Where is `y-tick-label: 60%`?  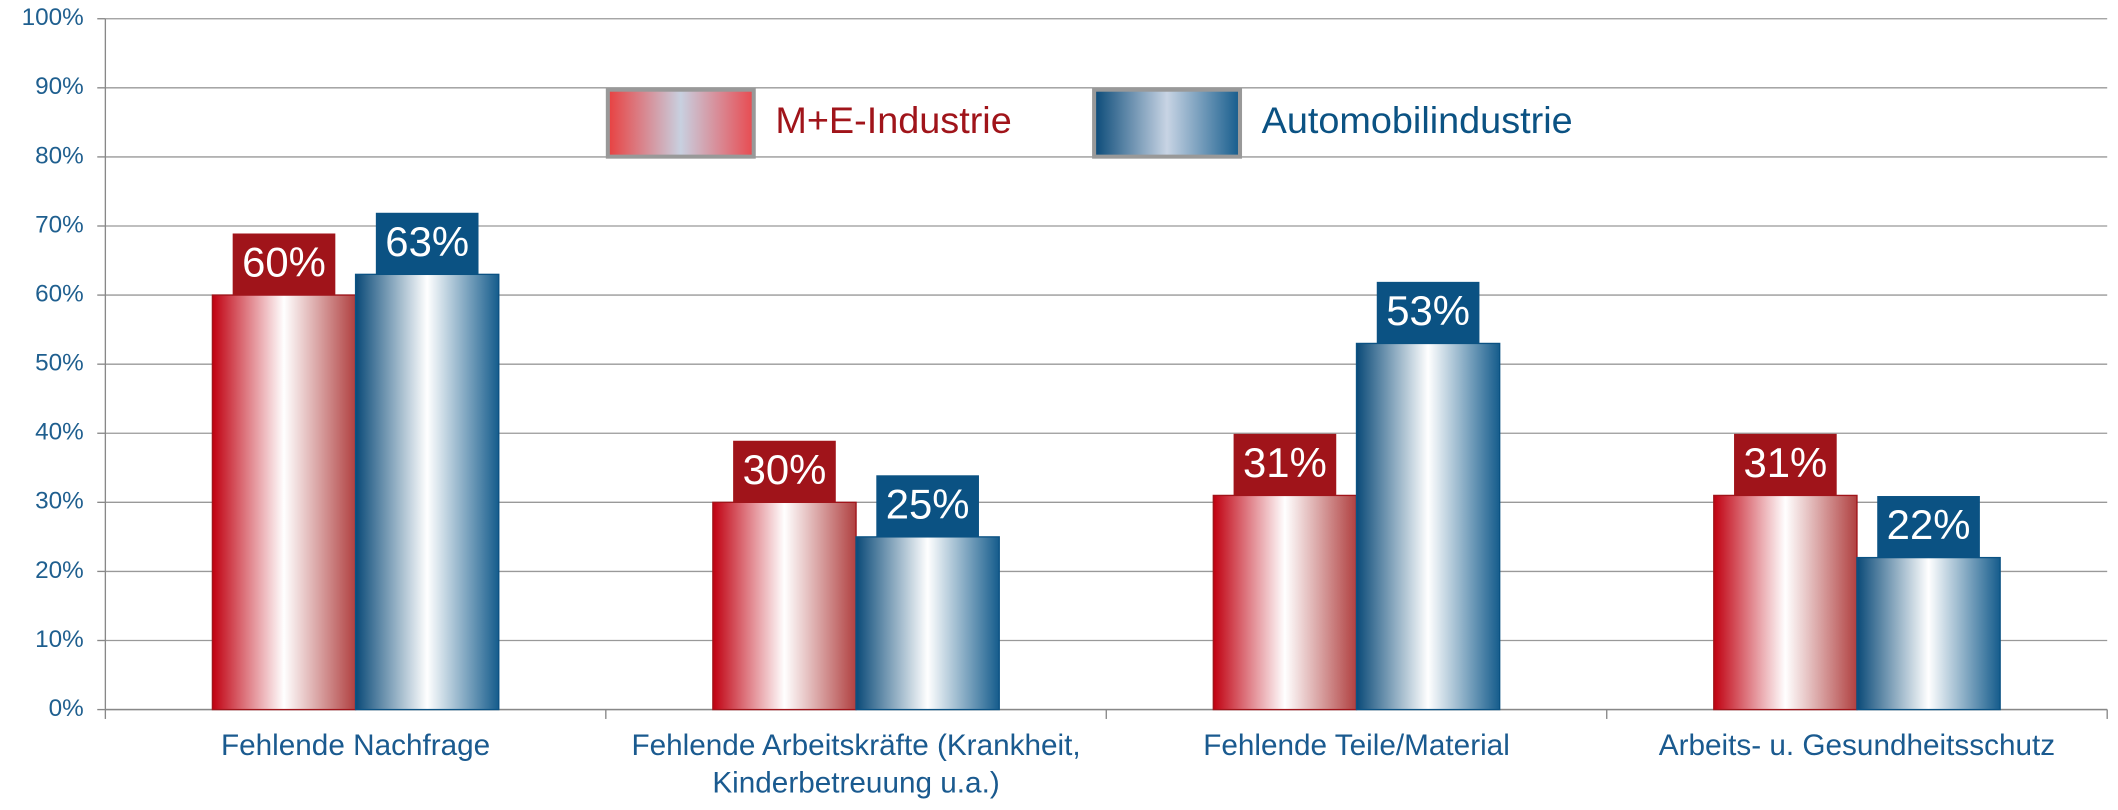
y-tick-label: 60% is located at coordinates (59, 294).